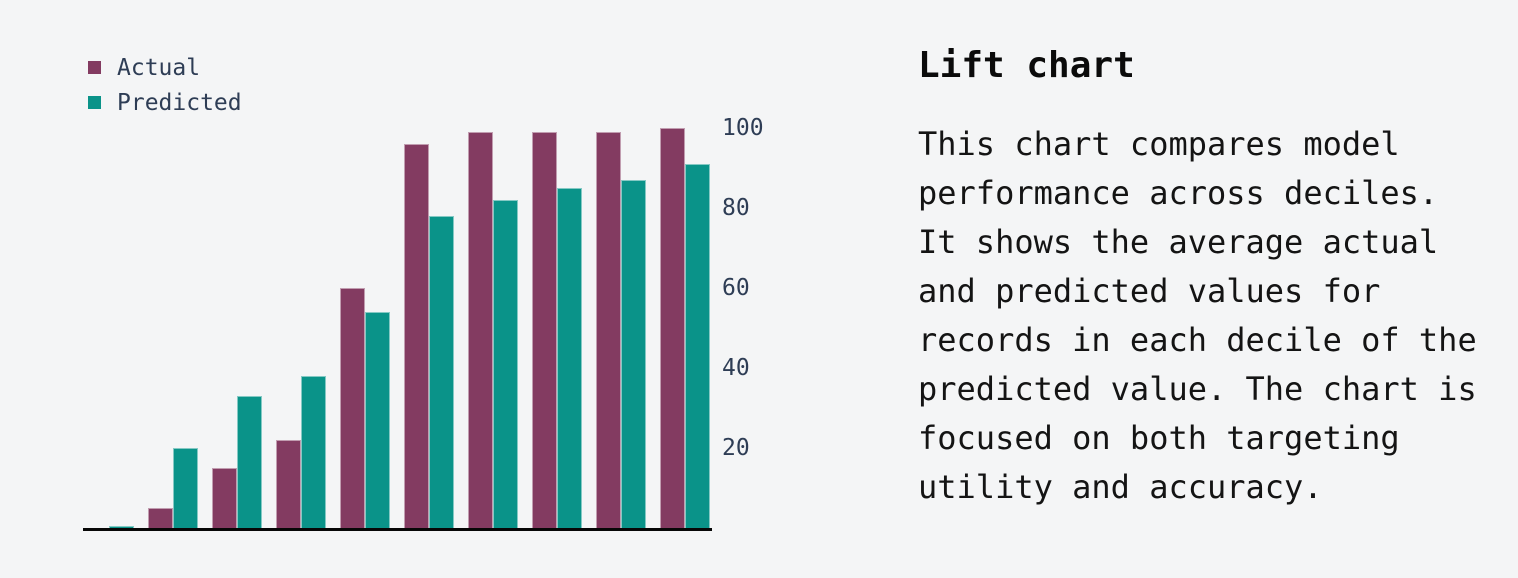 The height and width of the screenshot is (578, 1518). What do you see at coordinates (159, 67) in the screenshot?
I see `legend-label: Actual` at bounding box center [159, 67].